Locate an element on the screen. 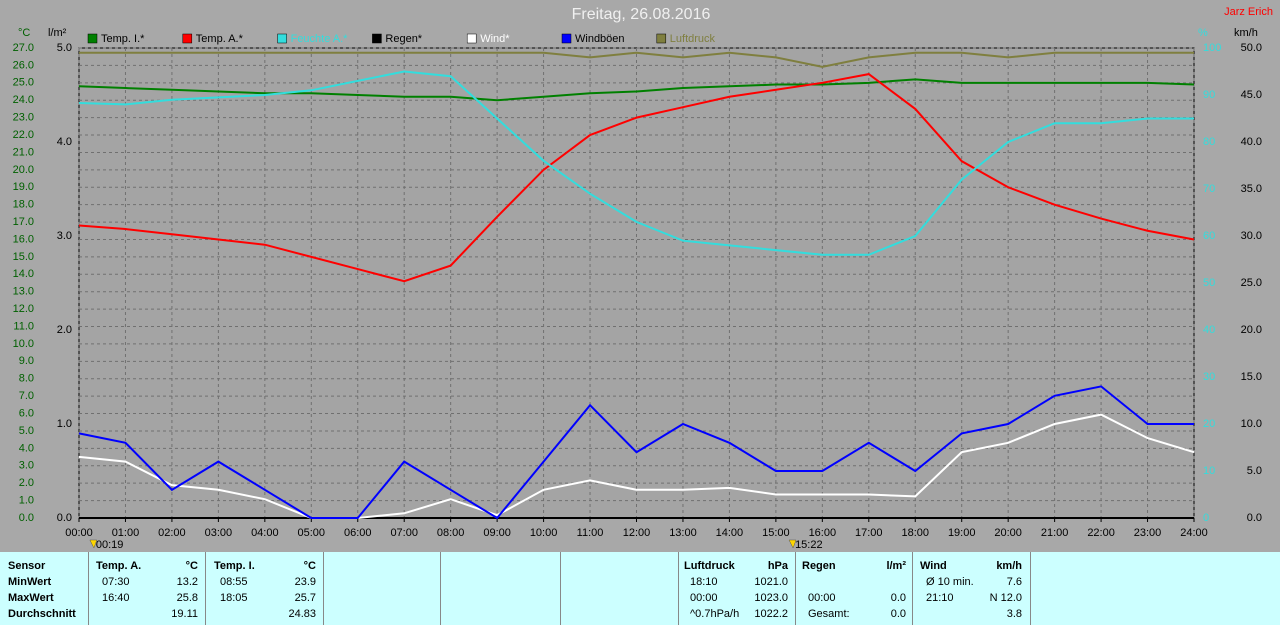 The height and width of the screenshot is (625, 1280). y-tick-label: 4.0 is located at coordinates (26, 448).